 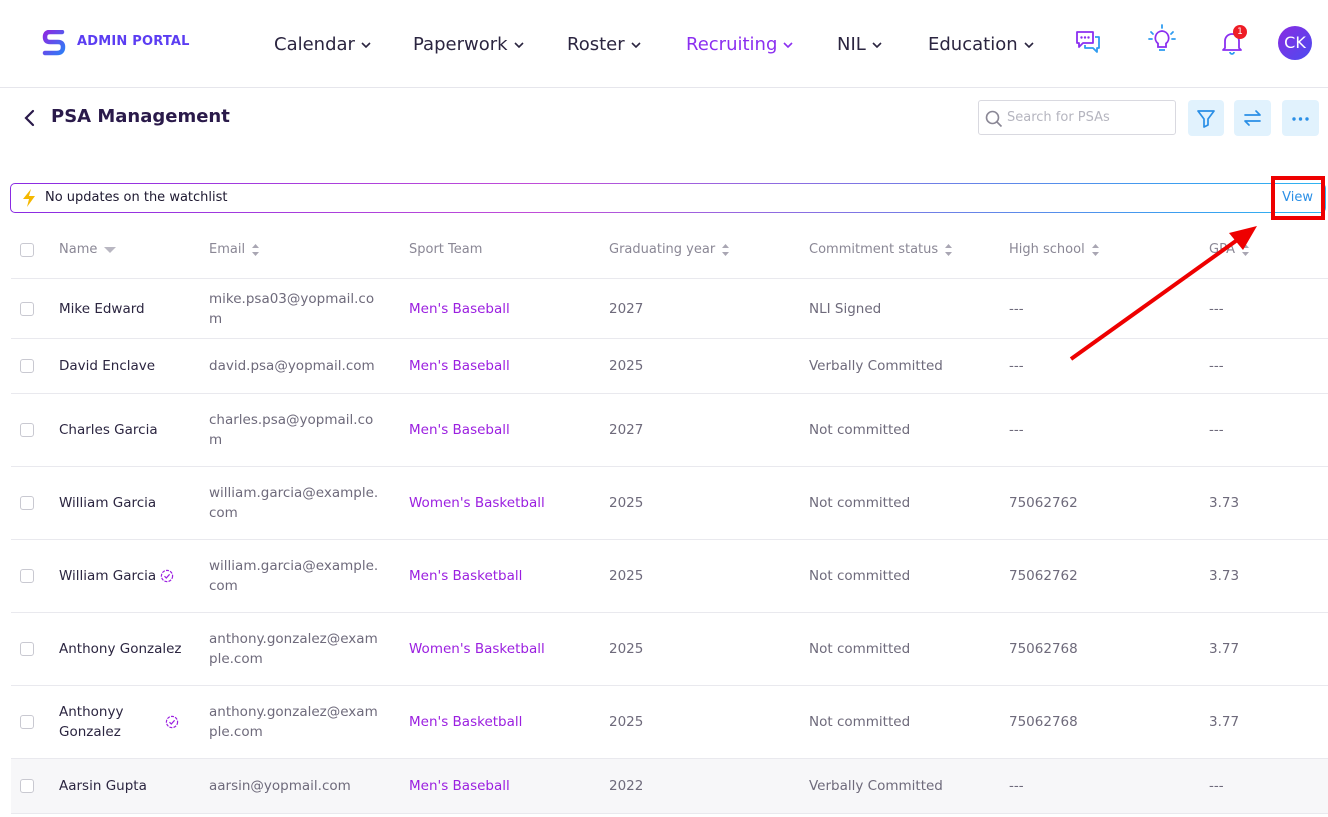 I want to click on table-cell: Mike Edward, so click(x=129, y=308).